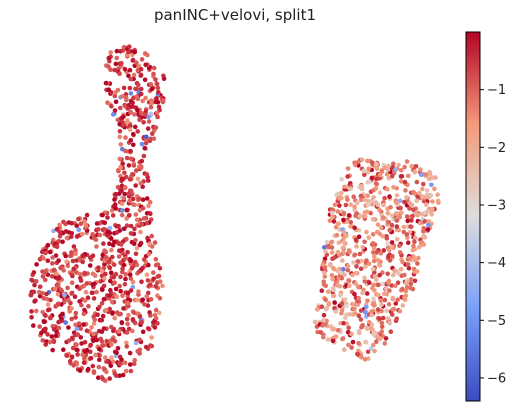 The image size is (518, 411). What do you see at coordinates (493, 234) in the screenshot?
I see `colorbar-ticks: −1 −2 −3 −4 −5 −6` at bounding box center [493, 234].